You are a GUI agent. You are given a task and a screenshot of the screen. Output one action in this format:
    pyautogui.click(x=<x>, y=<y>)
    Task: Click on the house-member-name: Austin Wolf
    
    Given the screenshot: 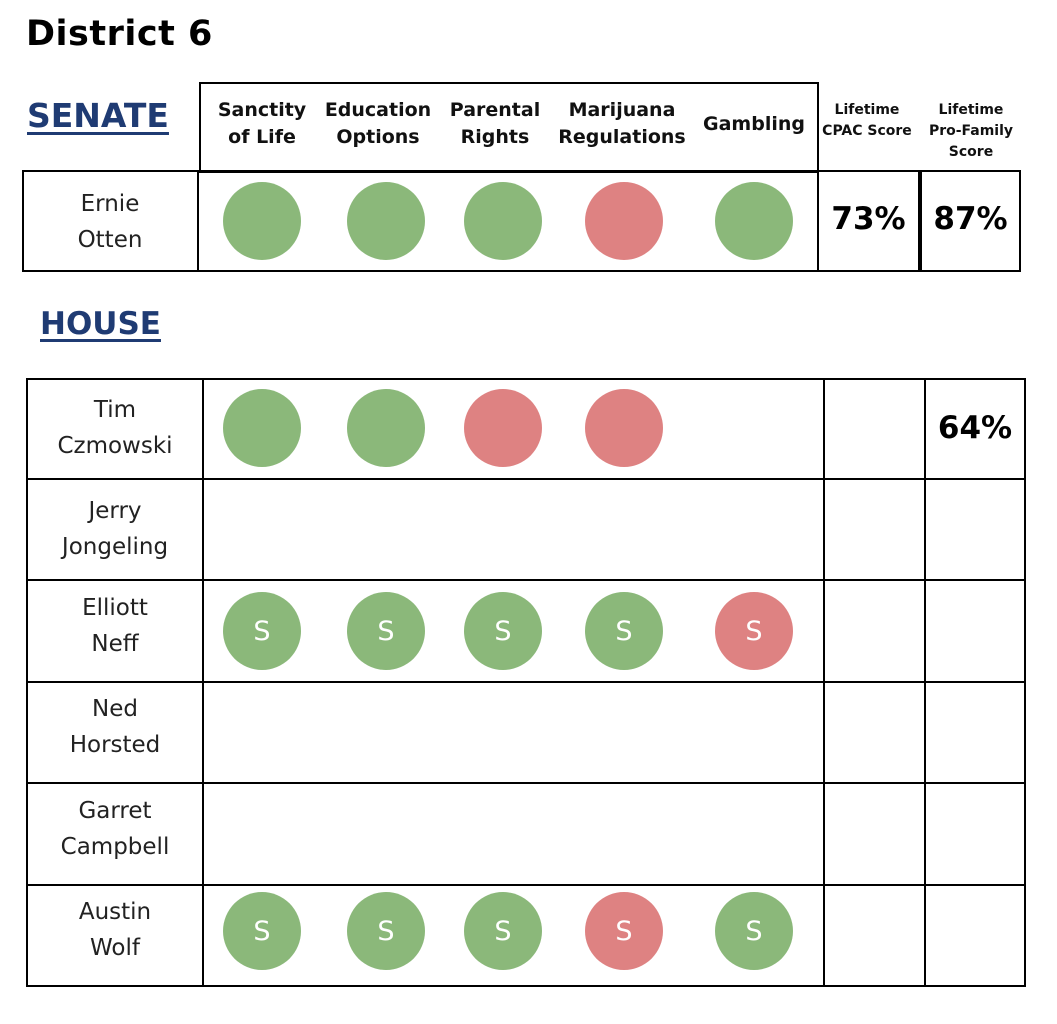 What is the action you would take?
    pyautogui.click(x=115, y=930)
    